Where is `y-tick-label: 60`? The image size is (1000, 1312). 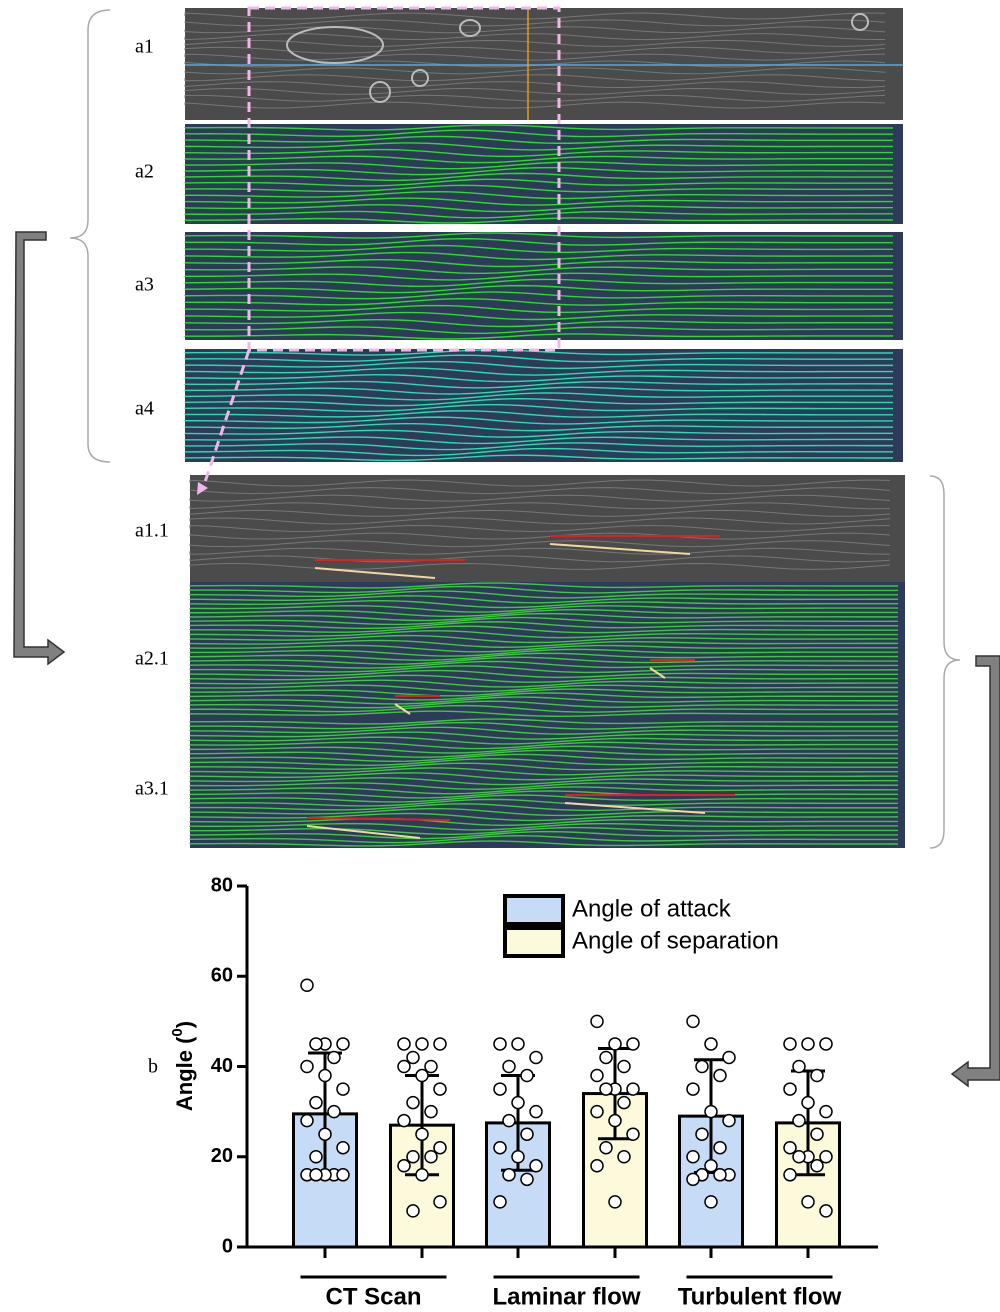 y-tick-label: 60 is located at coordinates (222, 976).